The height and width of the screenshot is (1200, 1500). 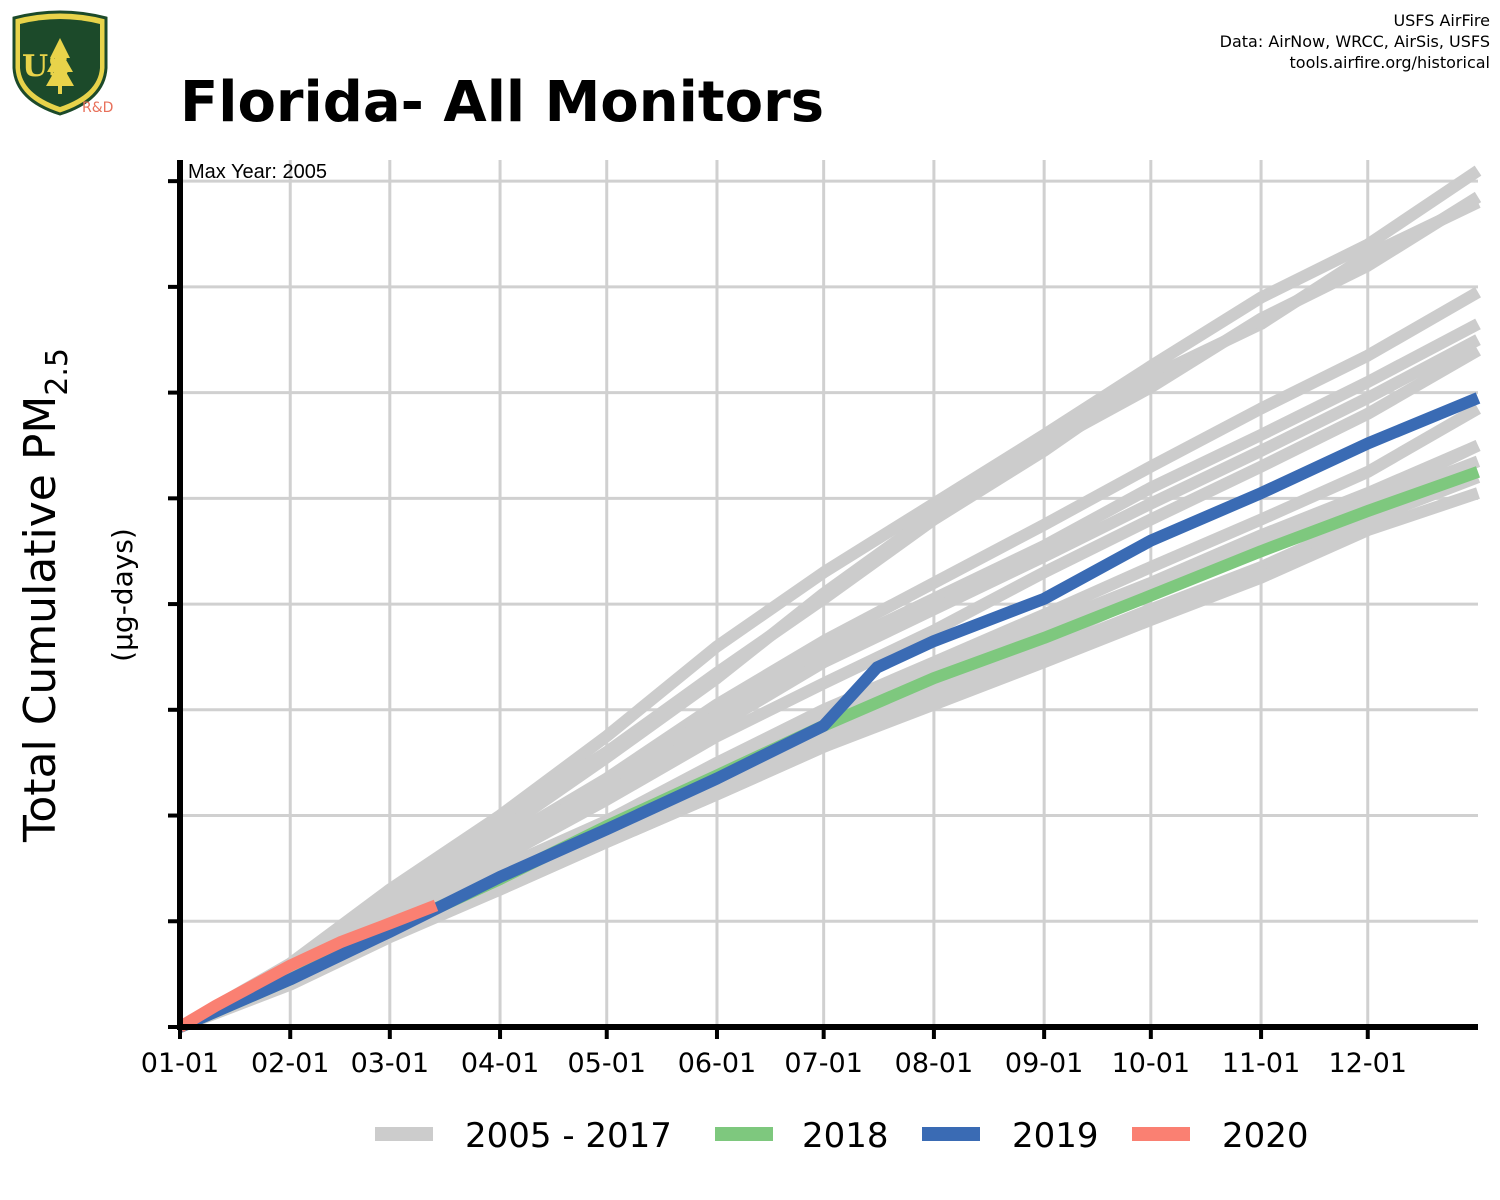 What do you see at coordinates (290, 1063) in the screenshot?
I see `x-tick-label: 02-01` at bounding box center [290, 1063].